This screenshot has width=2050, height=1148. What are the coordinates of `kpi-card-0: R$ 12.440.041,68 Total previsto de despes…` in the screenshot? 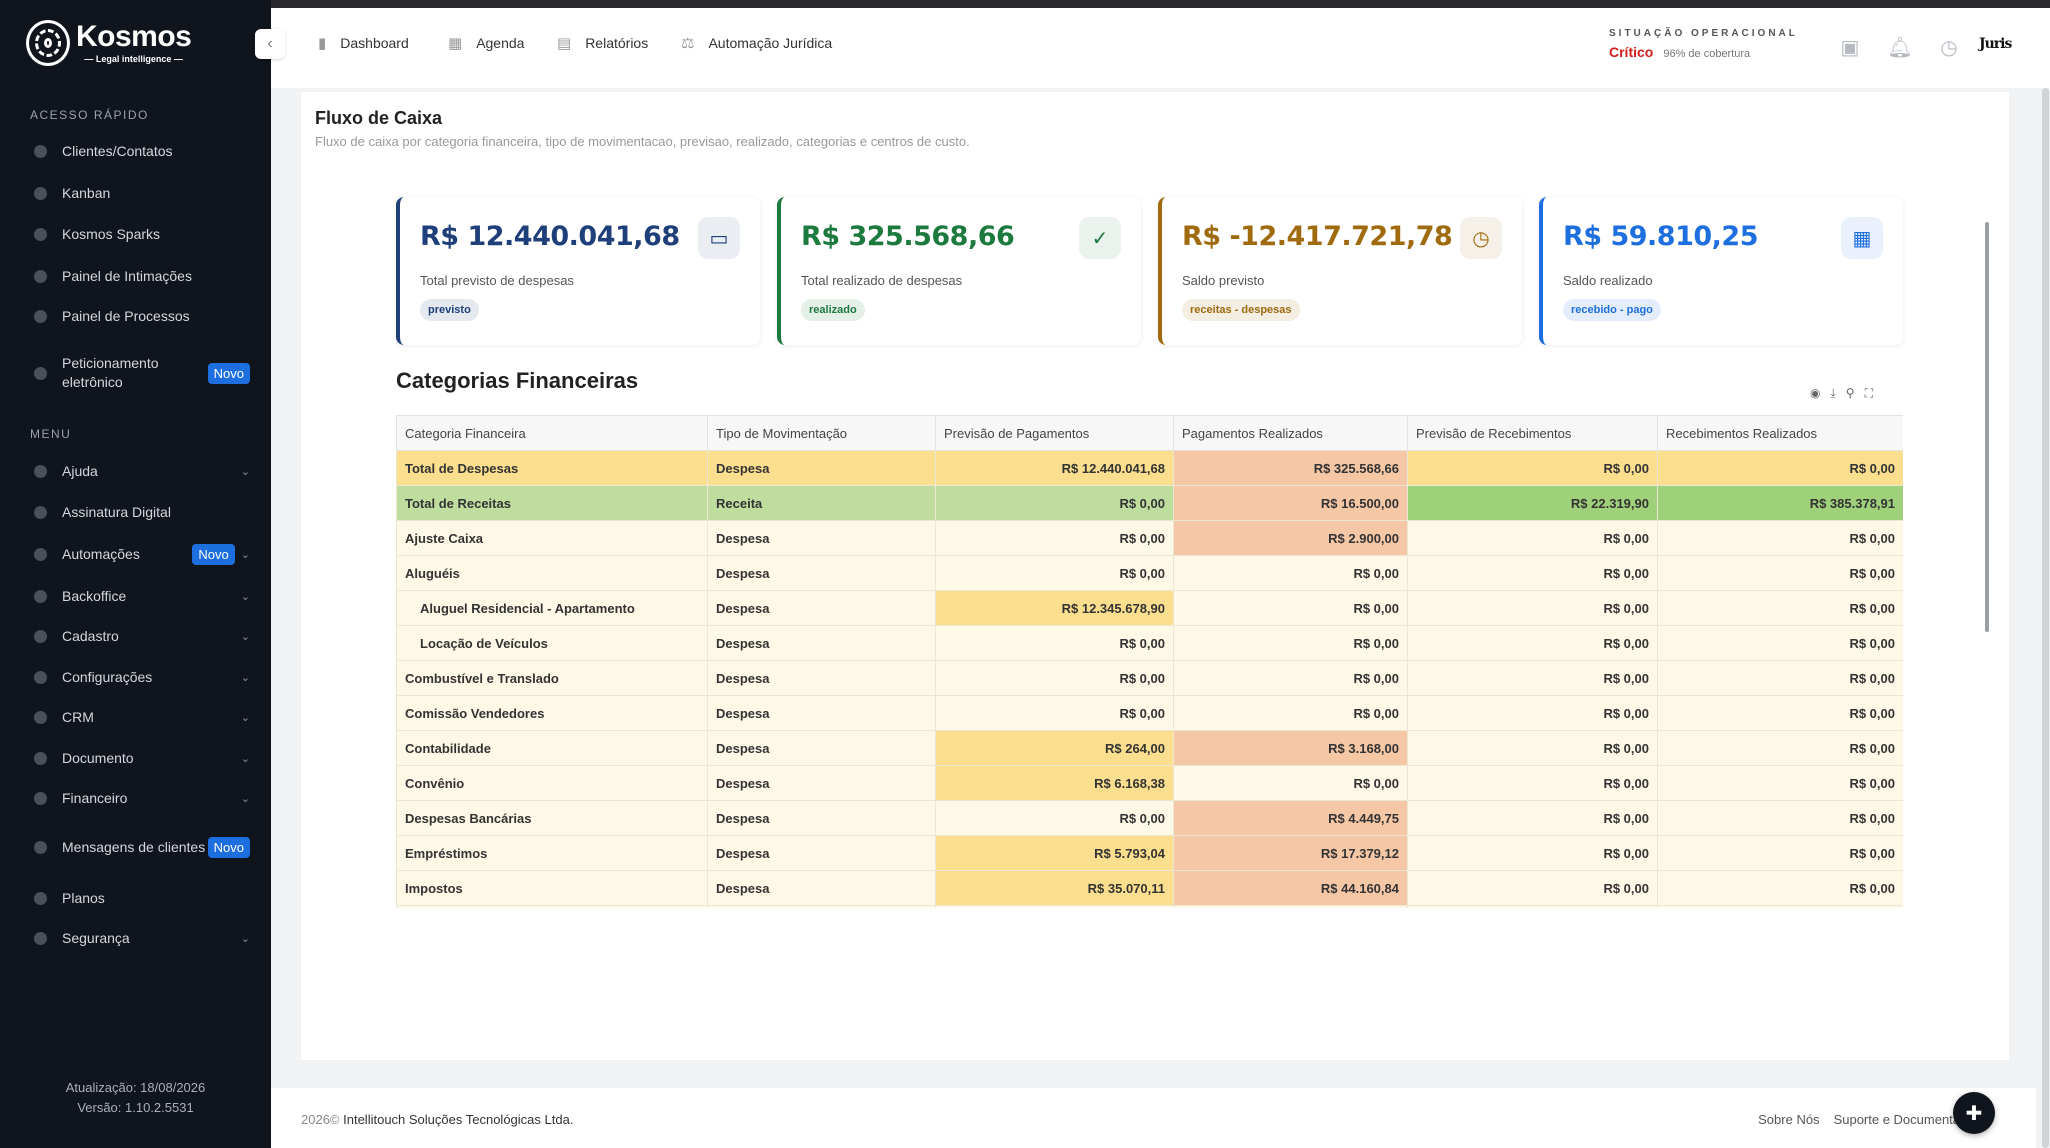 It's located at (578, 271).